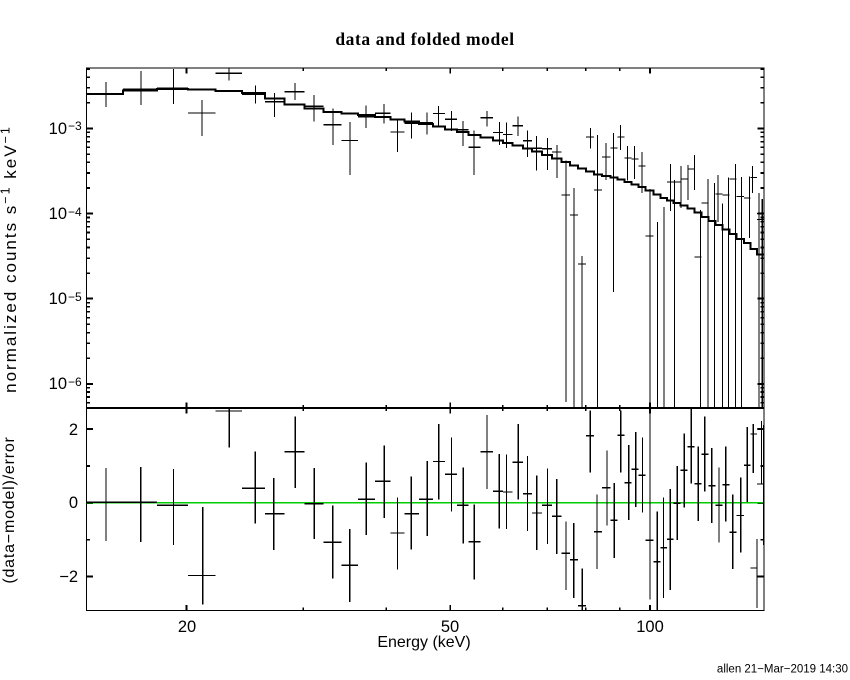  I want to click on svg-text: allen 21−Mar−2019 14:30, so click(782, 670).